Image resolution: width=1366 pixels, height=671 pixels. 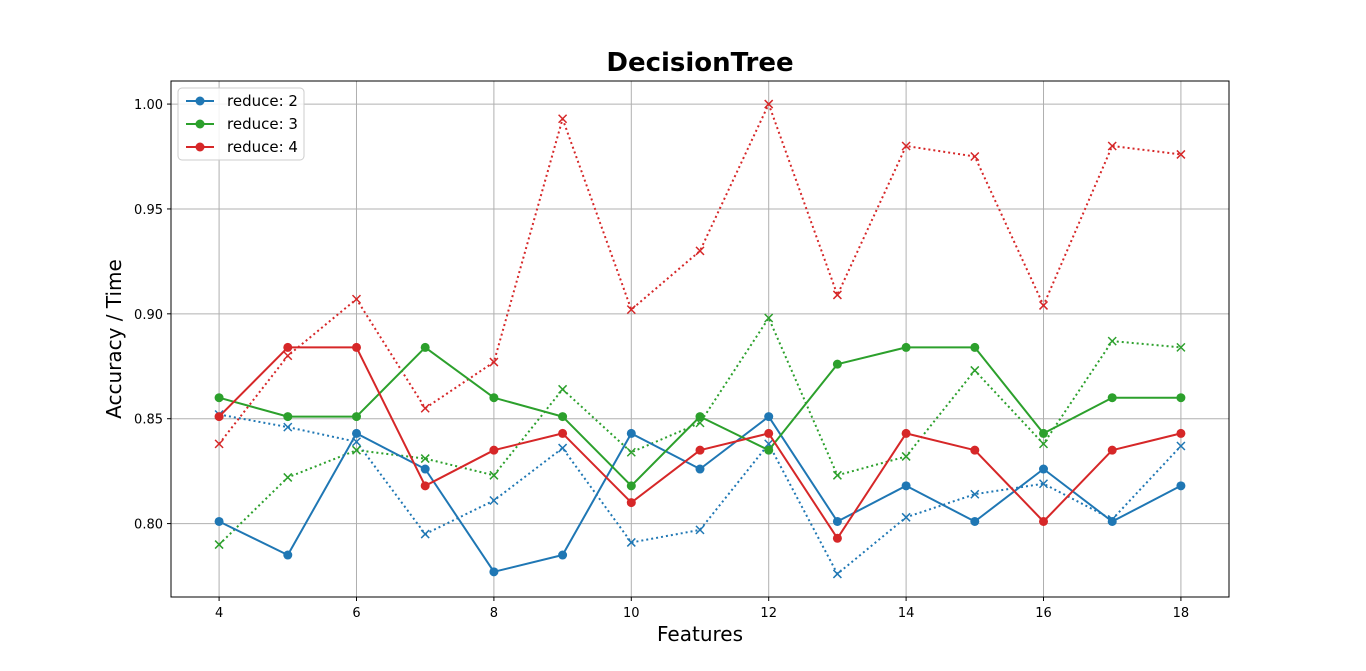 What do you see at coordinates (262, 124) in the screenshot?
I see `legend-label: reduce: 3` at bounding box center [262, 124].